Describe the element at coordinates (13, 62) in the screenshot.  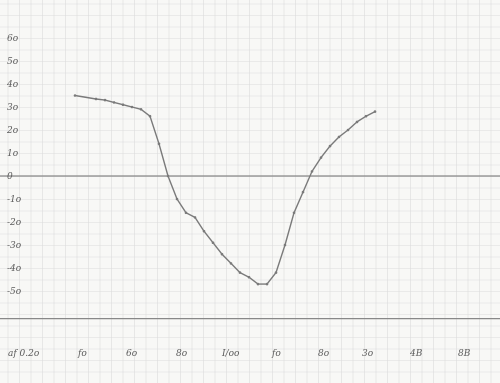
I see `y-tick-label: 5o` at that location.